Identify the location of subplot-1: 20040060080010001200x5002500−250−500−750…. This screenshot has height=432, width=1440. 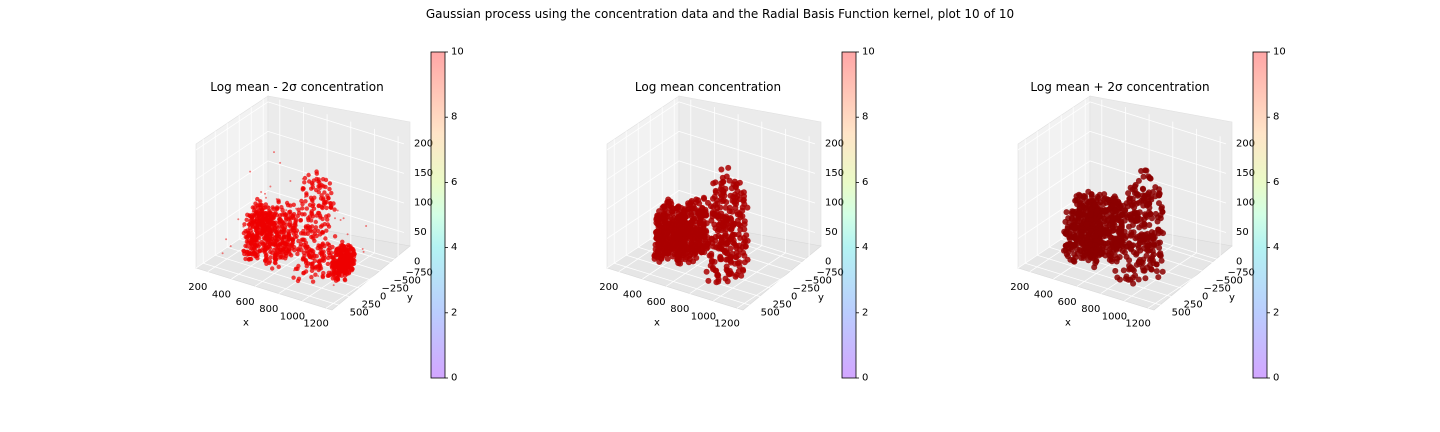
(325, 215).